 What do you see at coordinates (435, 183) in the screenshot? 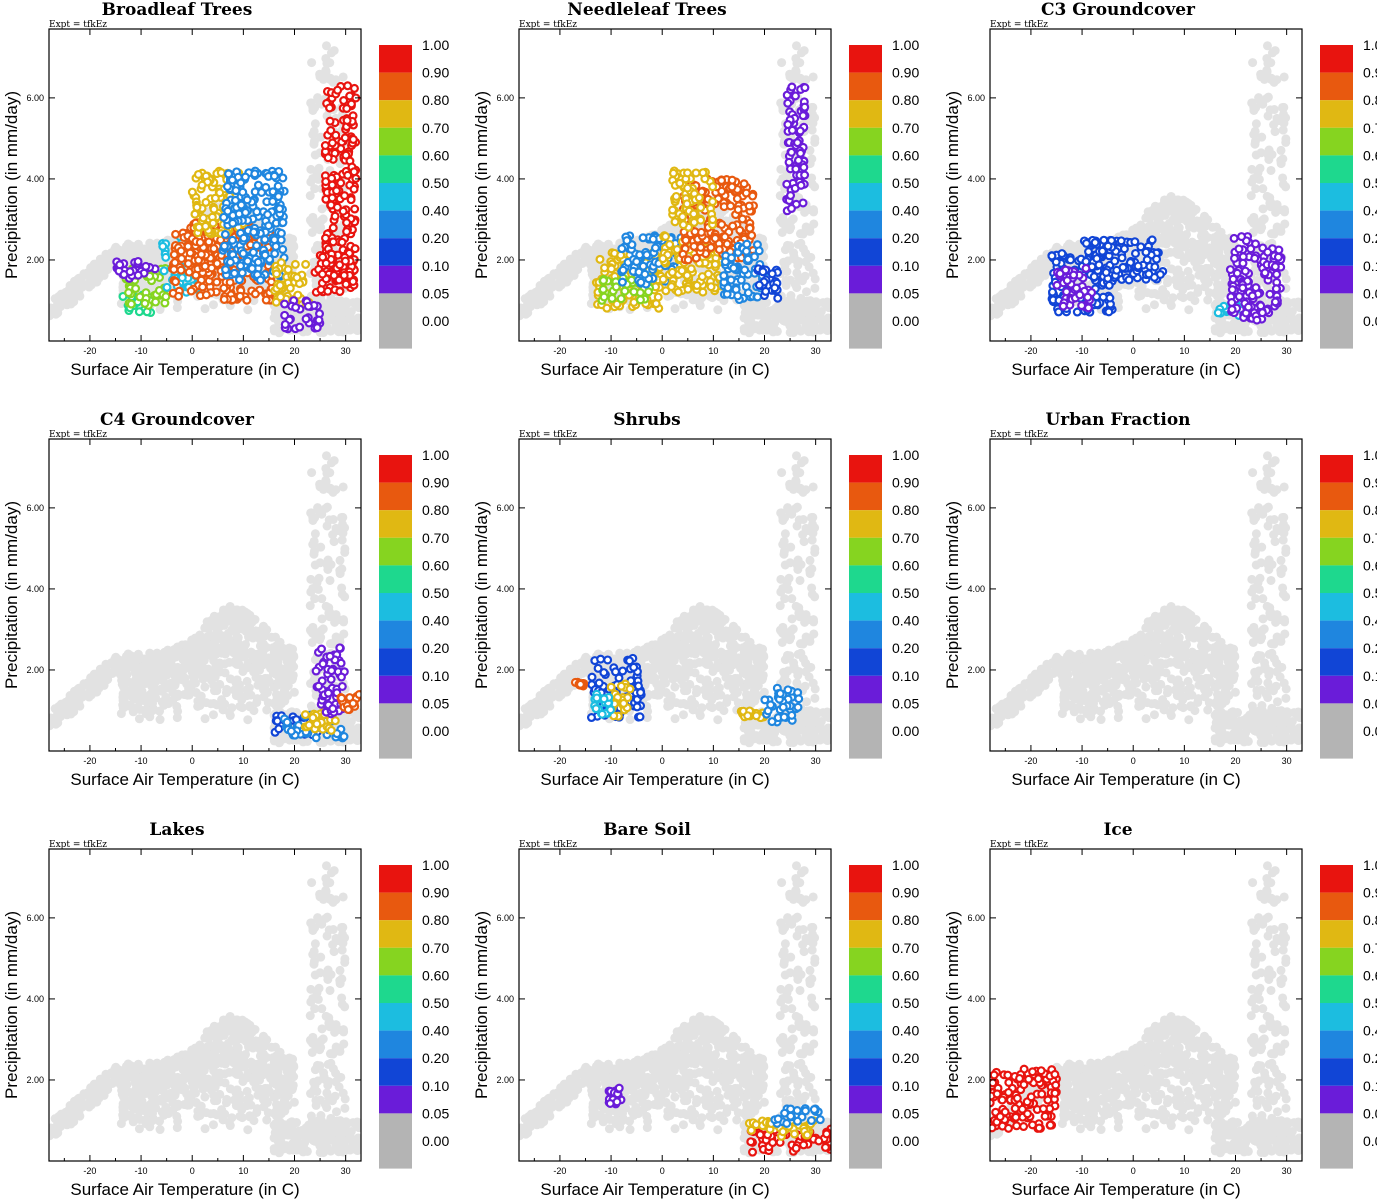
I see `colorbar-label: 0.50` at bounding box center [435, 183].